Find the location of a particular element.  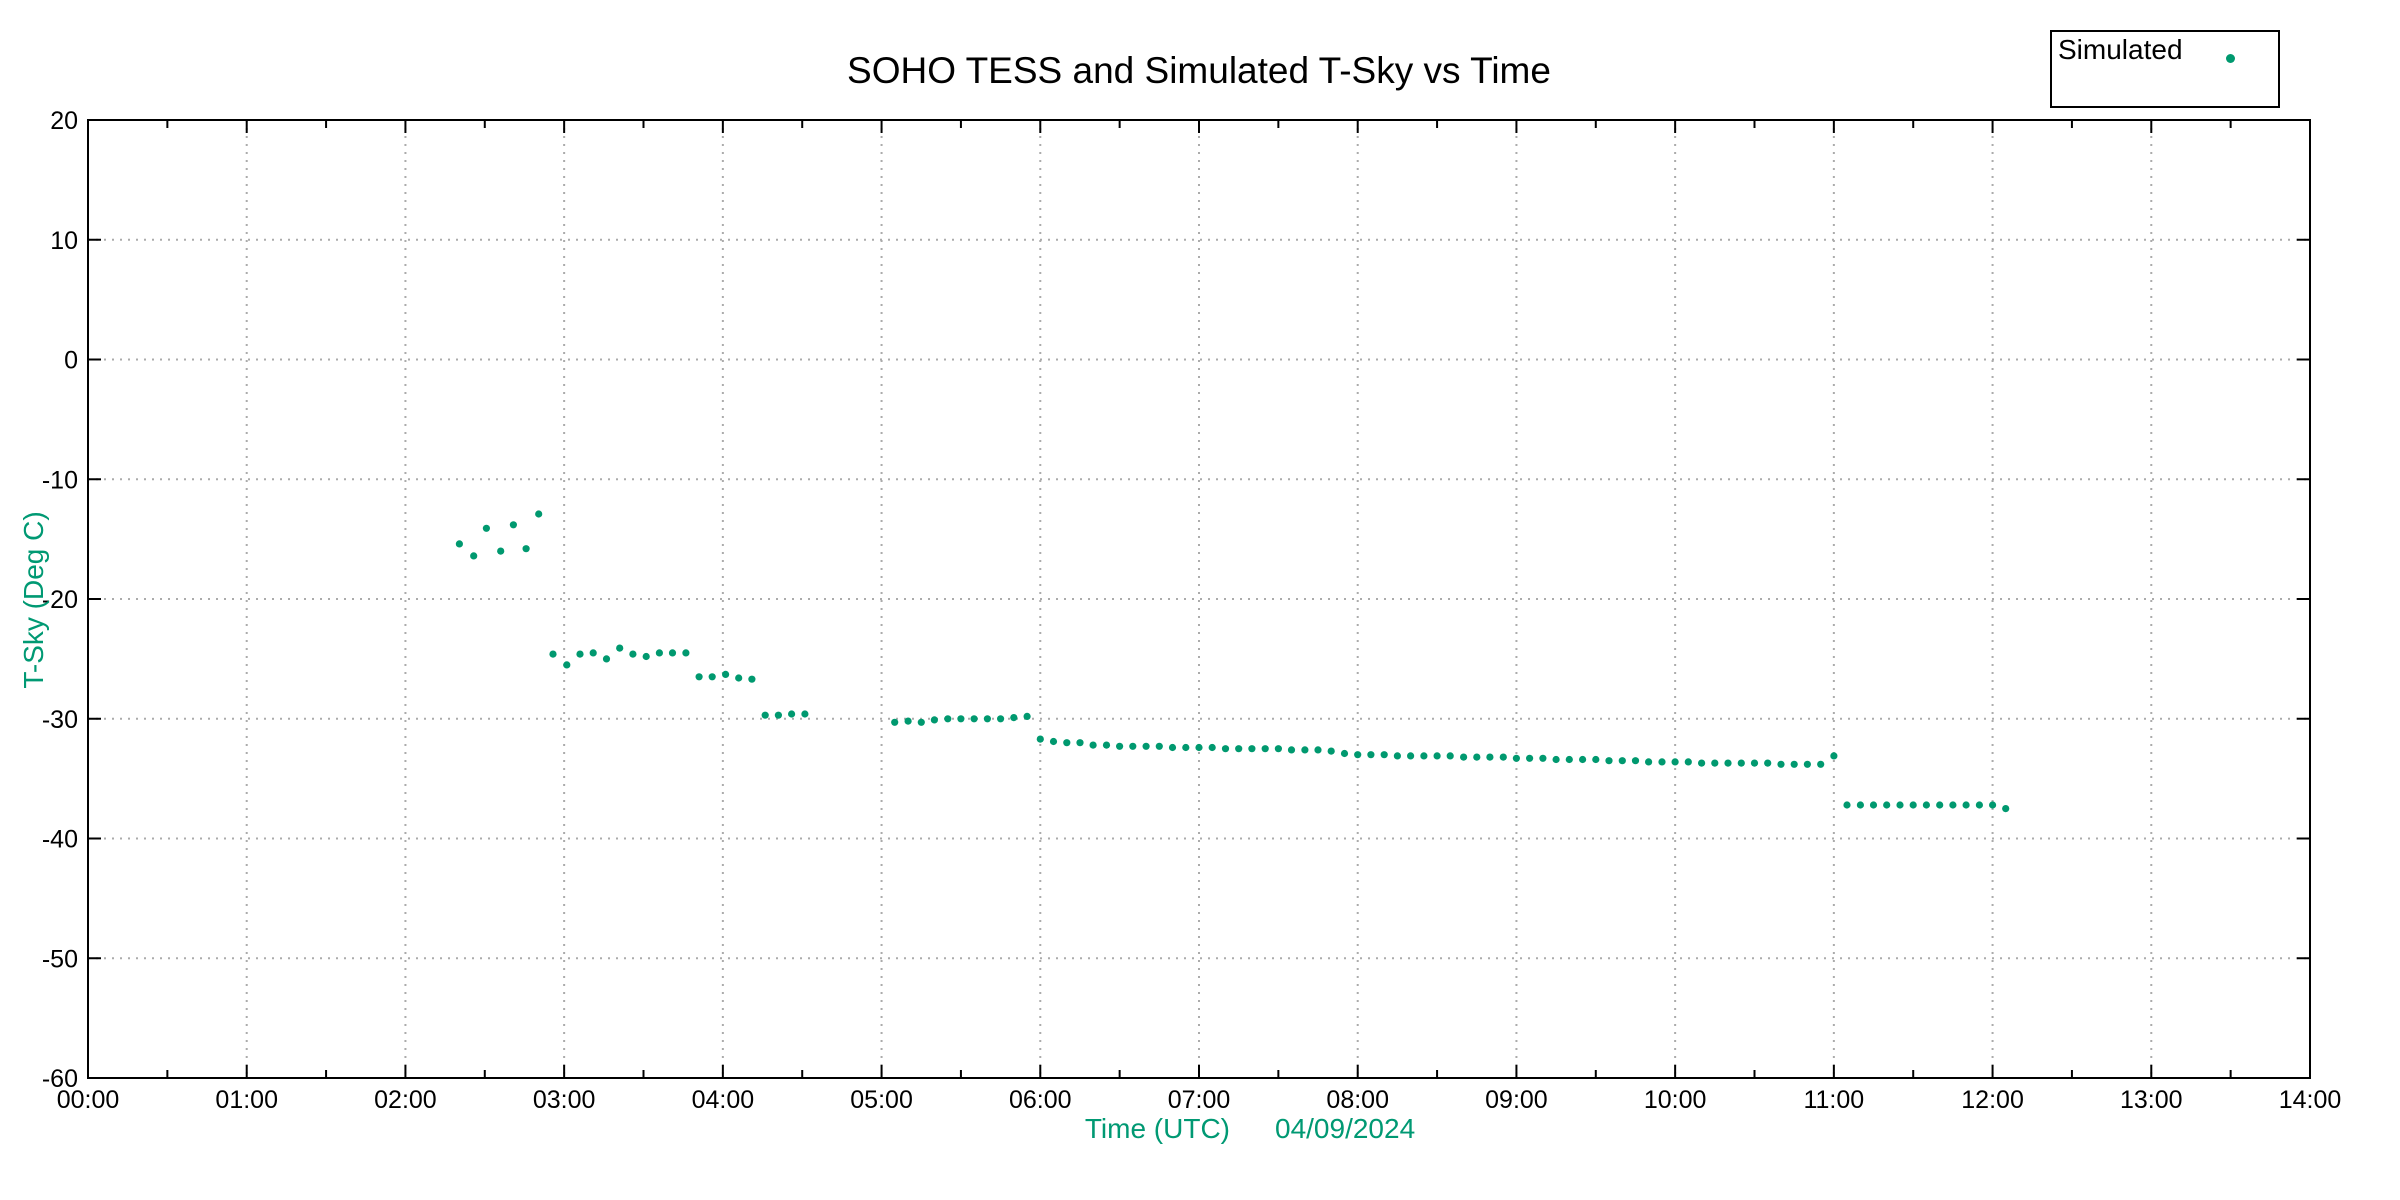

y-tick-label: -60 is located at coordinates (60, 1079).